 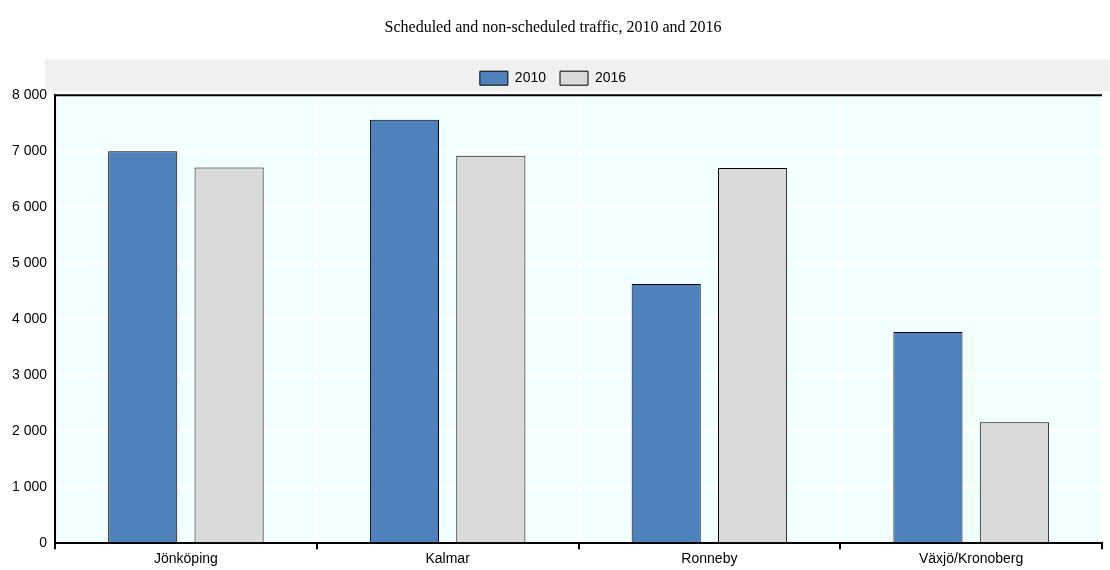 What do you see at coordinates (29, 374) in the screenshot?
I see `y-tick-label: 3 000` at bounding box center [29, 374].